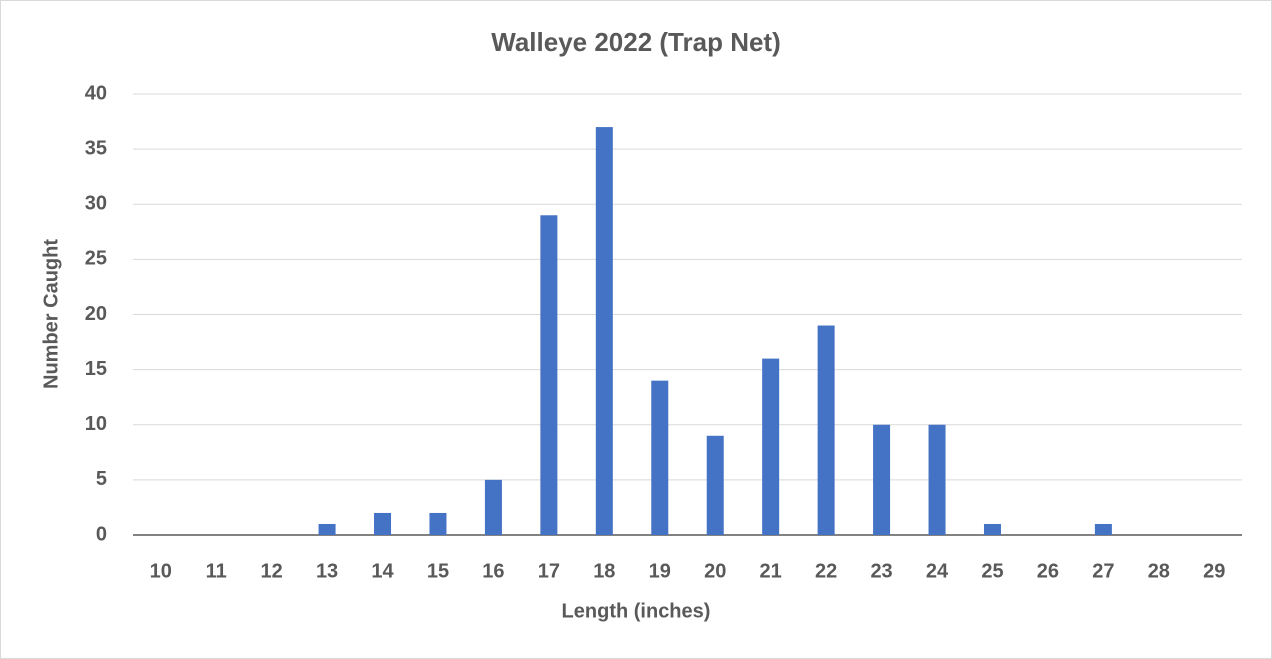  What do you see at coordinates (96, 204) in the screenshot?
I see `y-tick-label: 30` at bounding box center [96, 204].